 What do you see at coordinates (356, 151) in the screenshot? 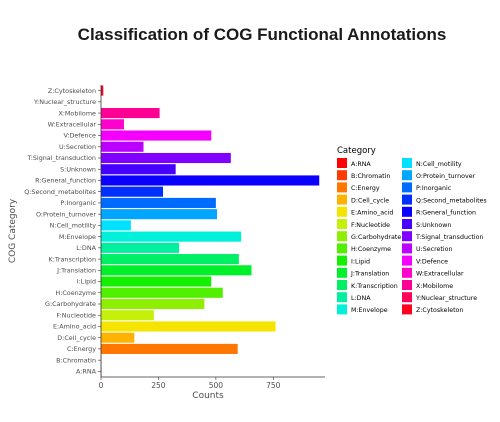
I see `legend-title: Category` at bounding box center [356, 151].